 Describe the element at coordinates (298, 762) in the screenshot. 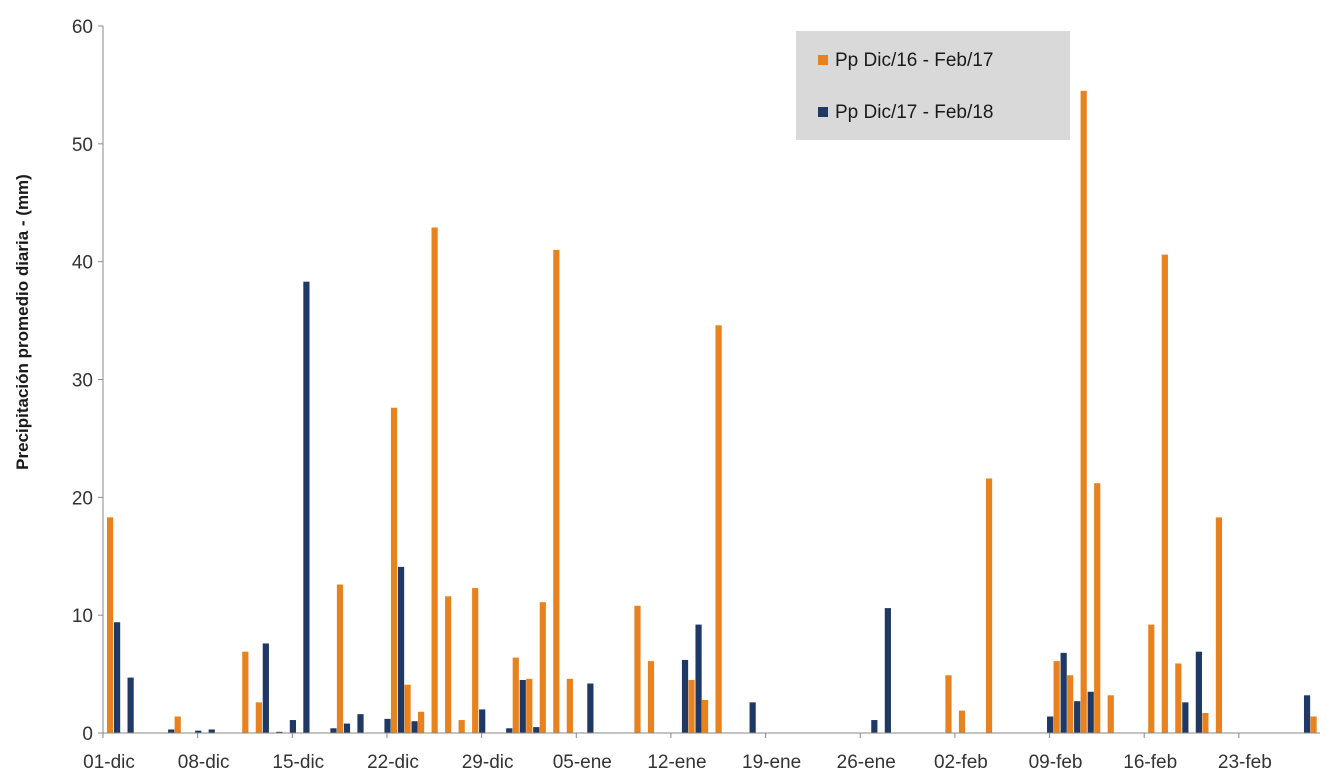

I see `x-tick-label-2: 15-dic` at that location.